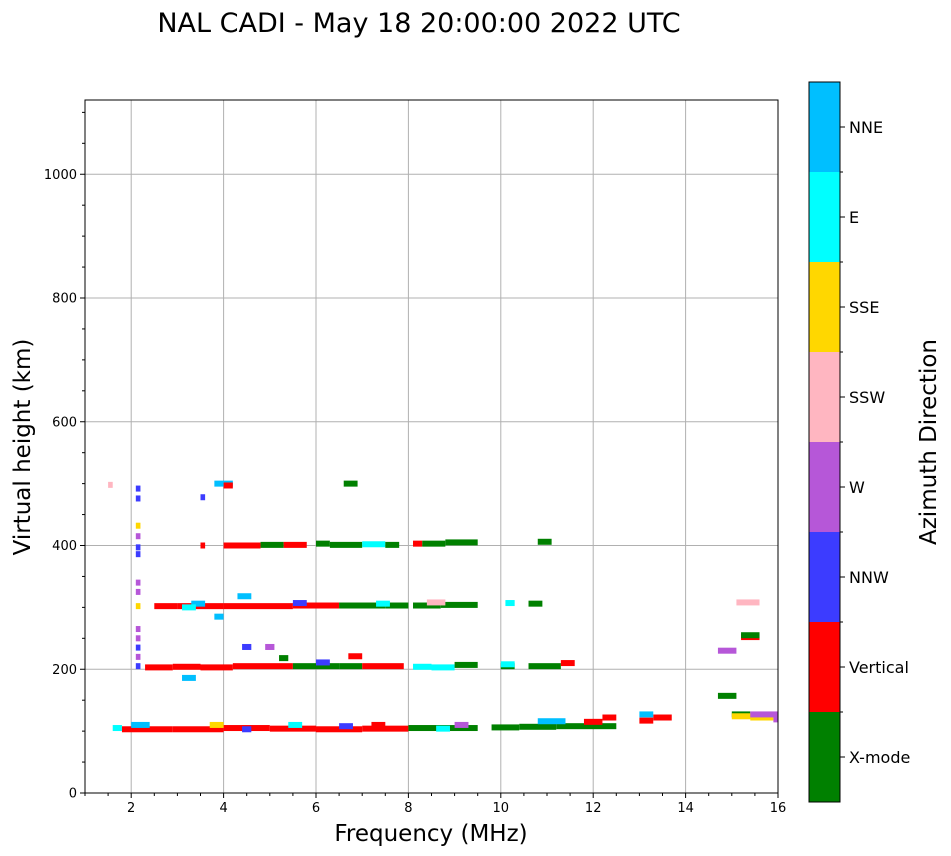  I want to click on colorbar-label: NNW, so click(869, 577).